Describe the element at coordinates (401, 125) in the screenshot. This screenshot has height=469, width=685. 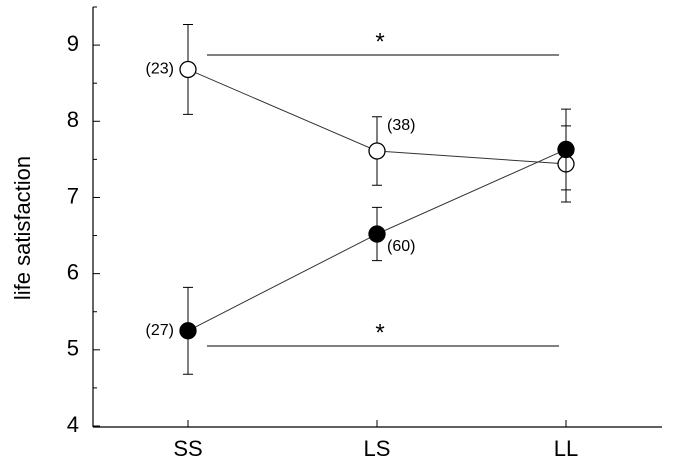
I see `sample-size-label: (38)` at that location.